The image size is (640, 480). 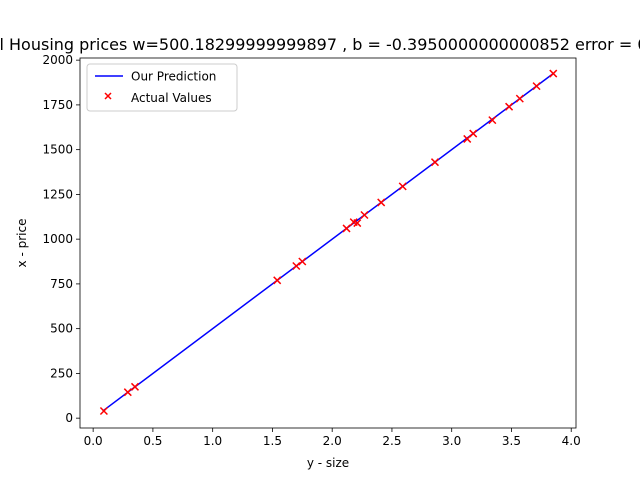 What do you see at coordinates (61, 284) in the screenshot?
I see `y-tick-label: 750` at bounding box center [61, 284].